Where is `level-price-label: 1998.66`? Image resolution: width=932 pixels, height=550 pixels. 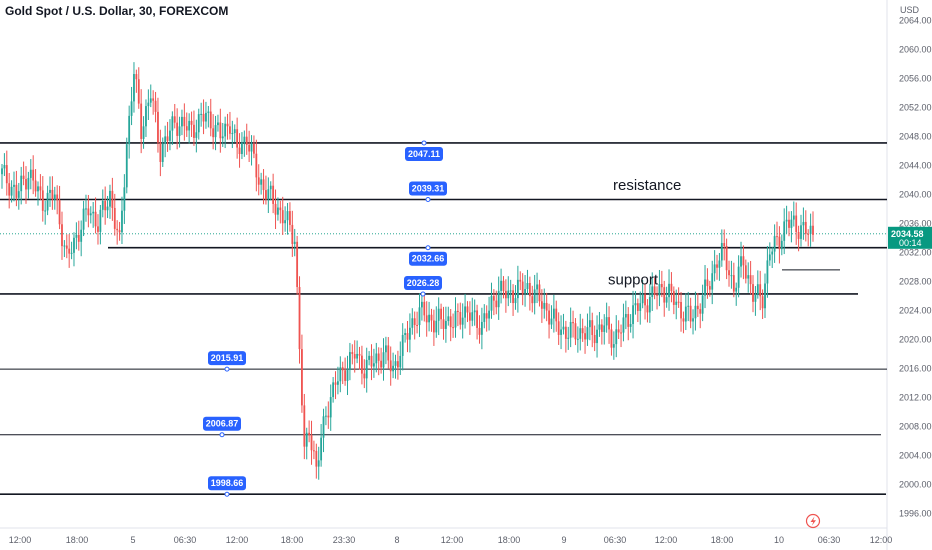 level-price-label: 1998.66 is located at coordinates (227, 486).